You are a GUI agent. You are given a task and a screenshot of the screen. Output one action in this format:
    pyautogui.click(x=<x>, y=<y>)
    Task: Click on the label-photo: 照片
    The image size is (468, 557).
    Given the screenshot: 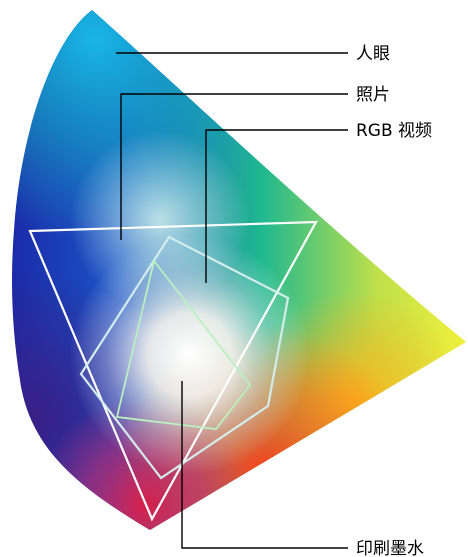 What is the action you would take?
    pyautogui.click(x=373, y=95)
    